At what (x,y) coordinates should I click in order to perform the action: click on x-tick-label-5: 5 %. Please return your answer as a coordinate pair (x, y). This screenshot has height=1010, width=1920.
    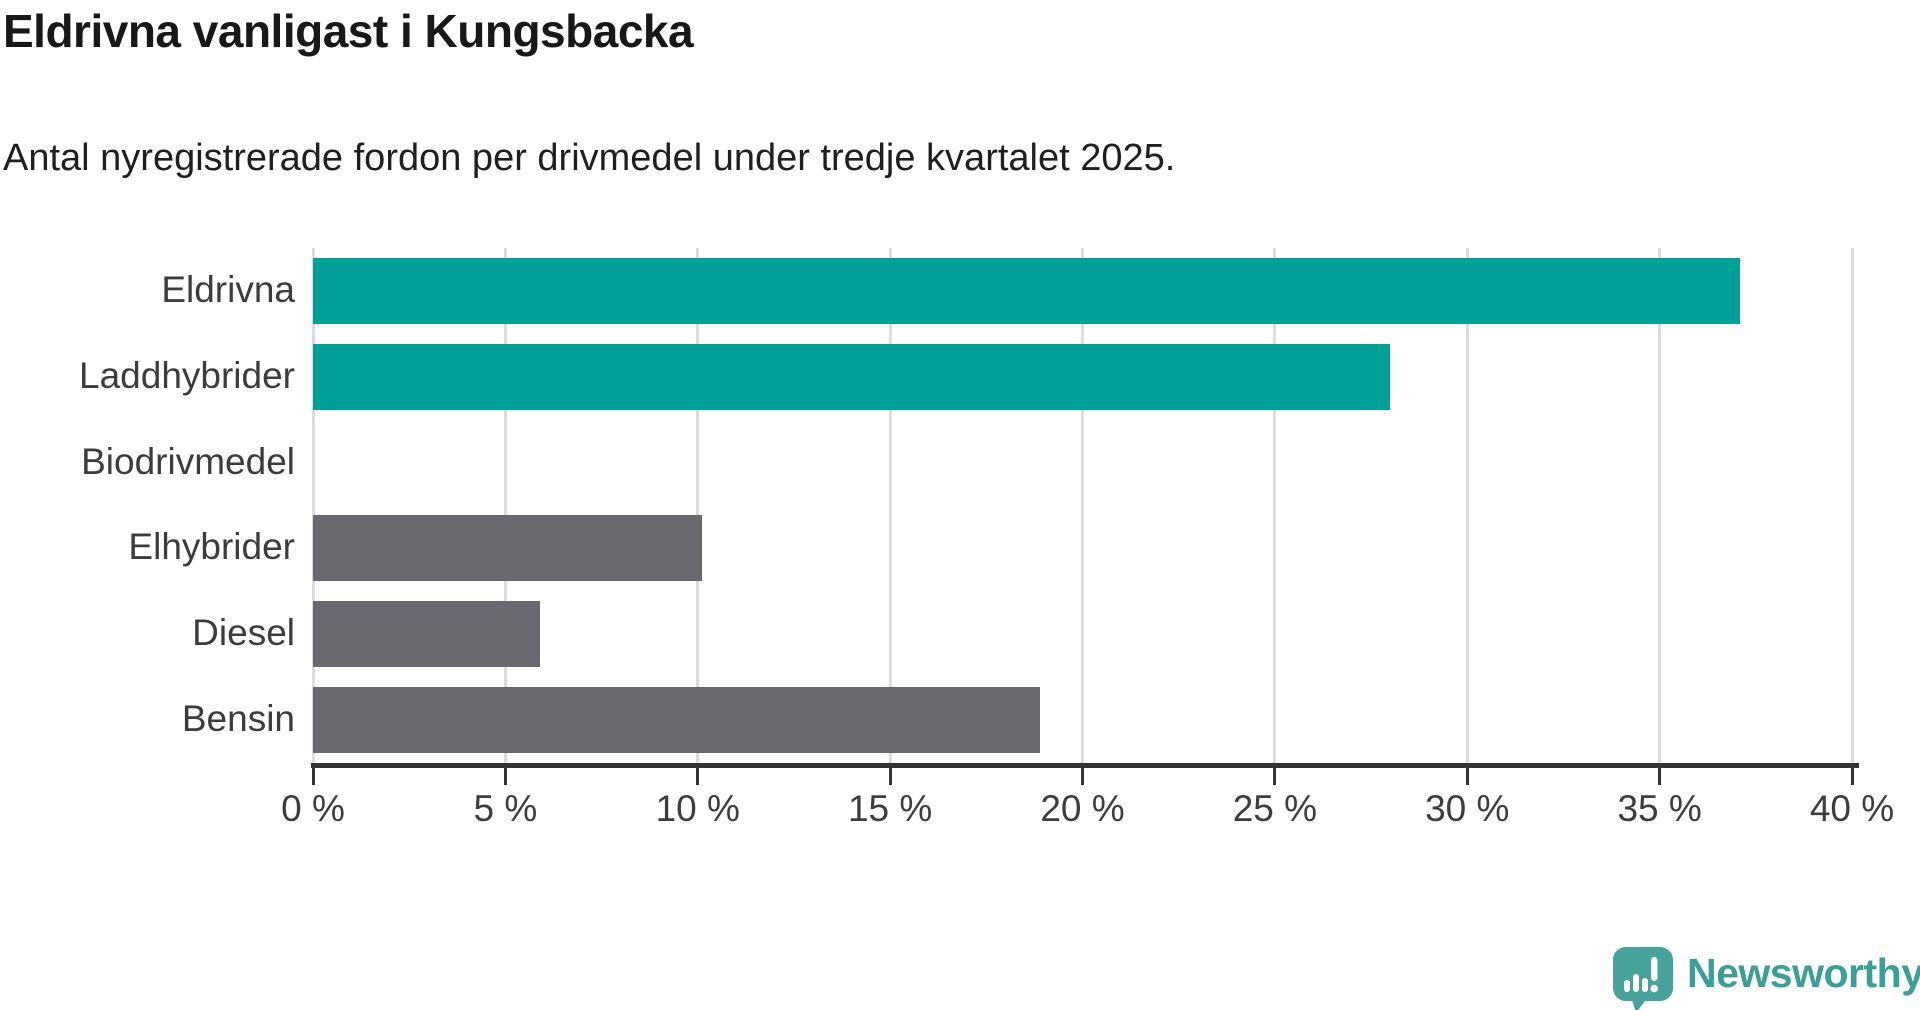
    Looking at the image, I should click on (505, 808).